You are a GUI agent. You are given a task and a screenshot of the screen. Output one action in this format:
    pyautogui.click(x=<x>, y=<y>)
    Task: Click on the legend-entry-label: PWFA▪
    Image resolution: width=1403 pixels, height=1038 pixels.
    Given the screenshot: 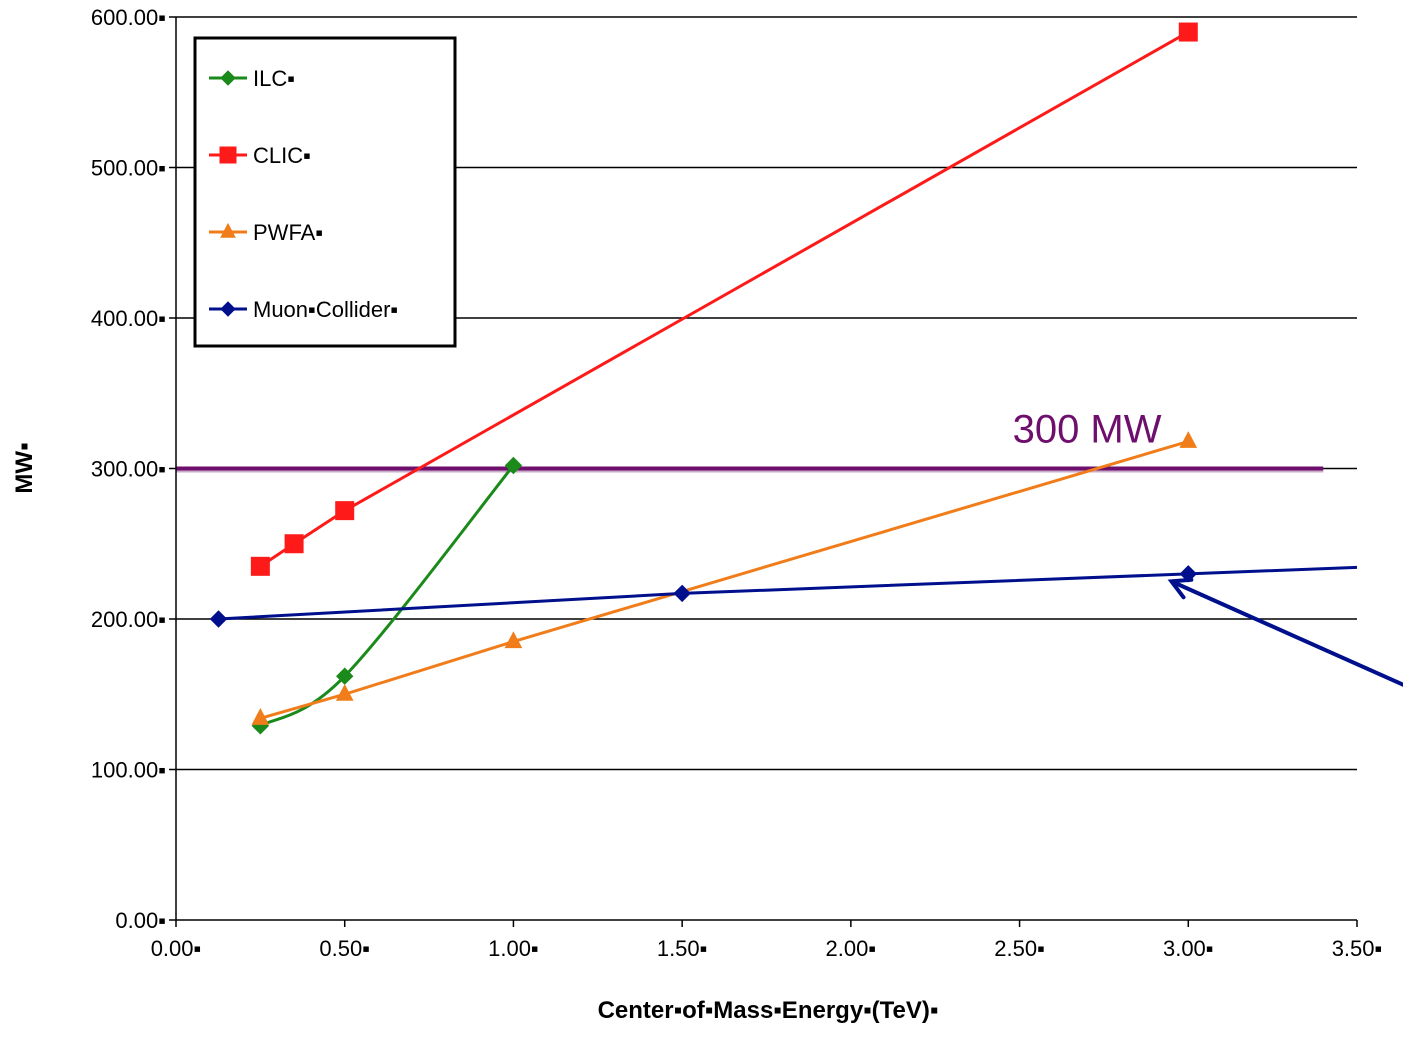 What is the action you would take?
    pyautogui.click(x=288, y=232)
    